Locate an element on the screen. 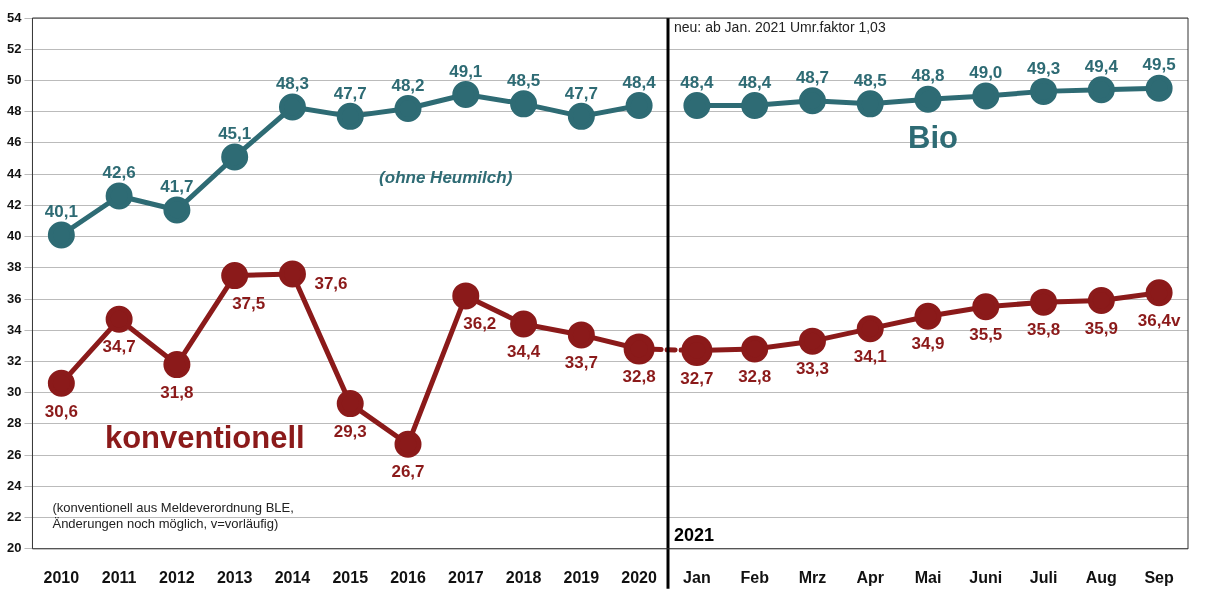 The height and width of the screenshot is (604, 1206). x-tick-label: 2020 is located at coordinates (639, 577).